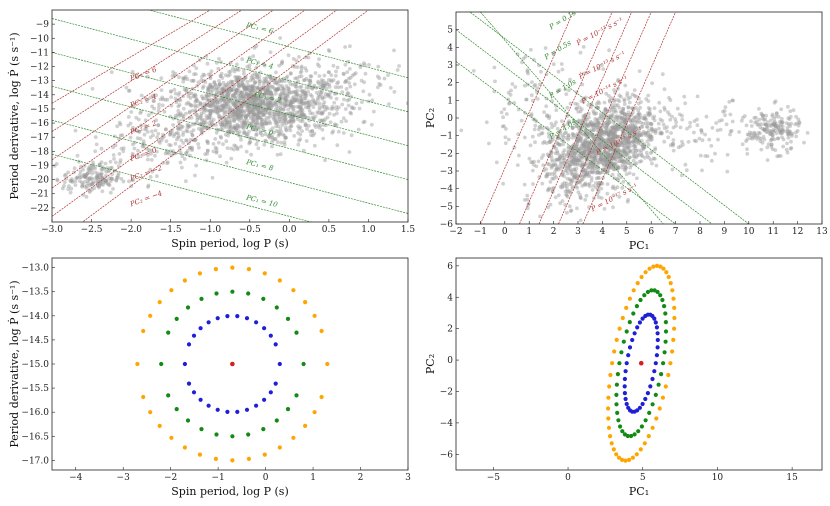  I want to click on green-line-label: PC₁ = 6, so click(259, 28).